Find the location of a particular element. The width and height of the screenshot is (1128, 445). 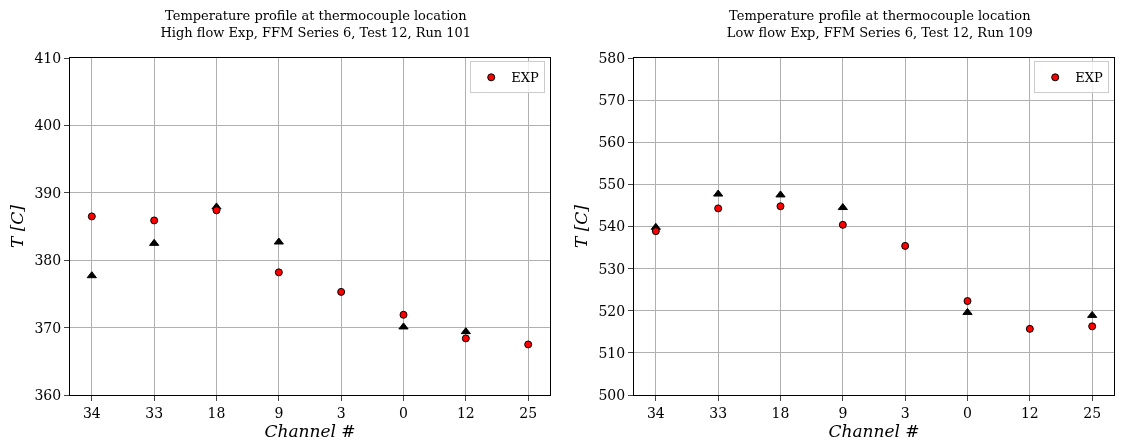

y-tick-label: 560 is located at coordinates (612, 142).